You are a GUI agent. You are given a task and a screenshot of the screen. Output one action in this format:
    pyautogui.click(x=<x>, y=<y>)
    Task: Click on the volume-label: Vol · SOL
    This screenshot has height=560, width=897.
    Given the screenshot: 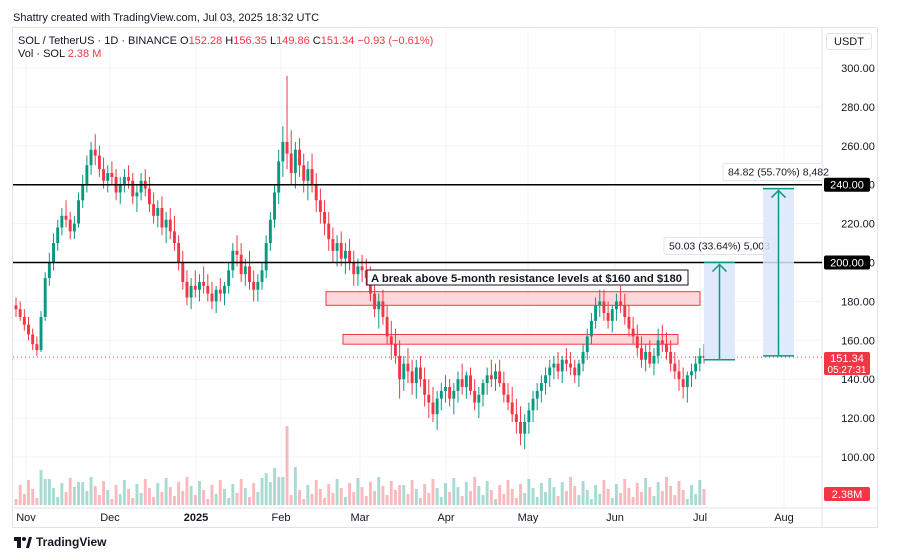 What is the action you would take?
    pyautogui.click(x=41, y=54)
    